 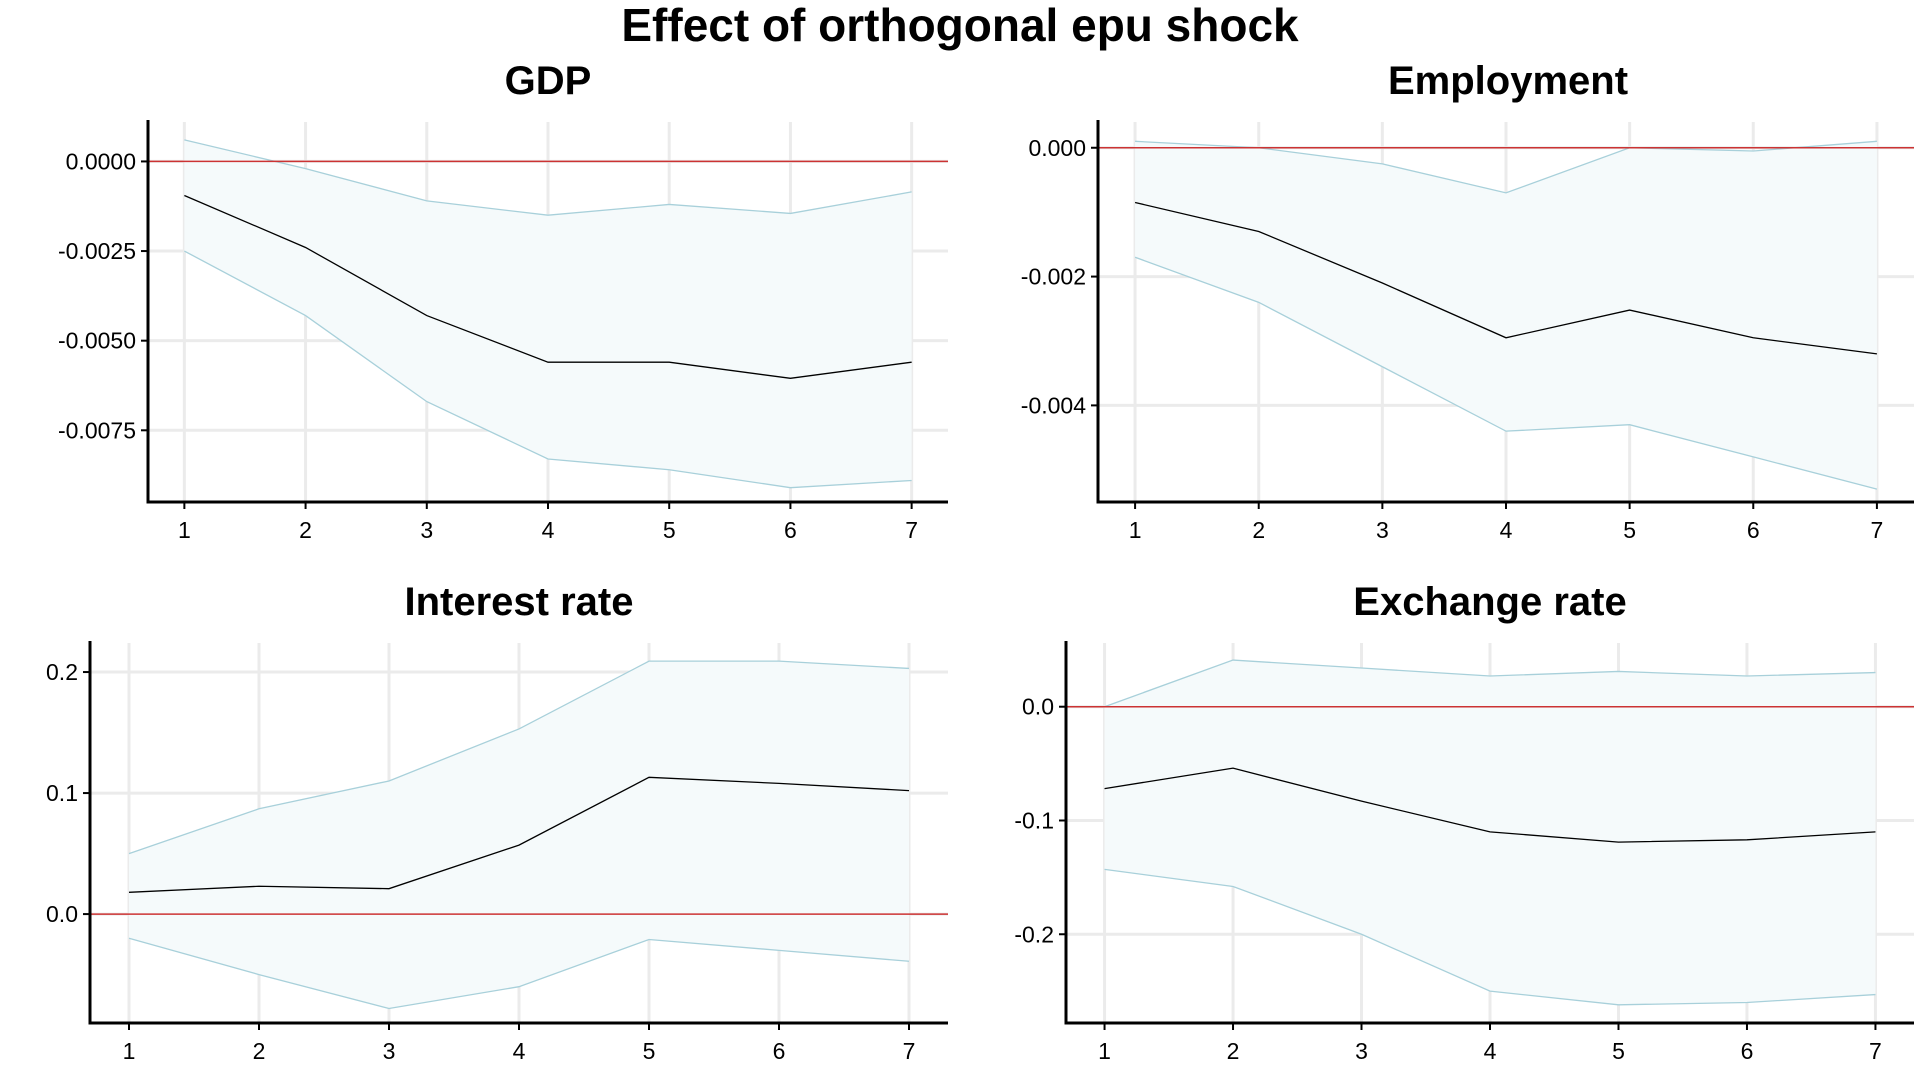 What do you see at coordinates (519, 602) in the screenshot?
I see `panel-title: Interest rate` at bounding box center [519, 602].